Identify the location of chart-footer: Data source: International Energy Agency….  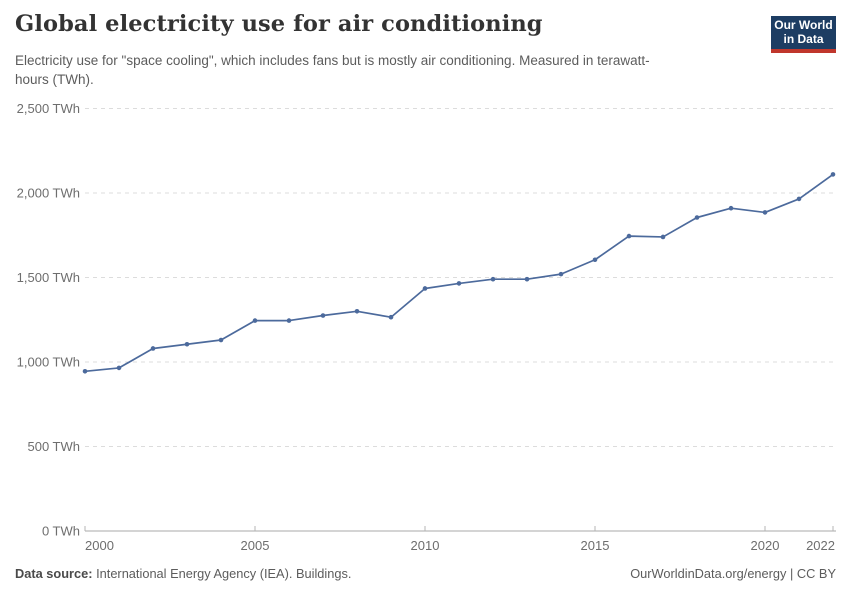
(425, 573).